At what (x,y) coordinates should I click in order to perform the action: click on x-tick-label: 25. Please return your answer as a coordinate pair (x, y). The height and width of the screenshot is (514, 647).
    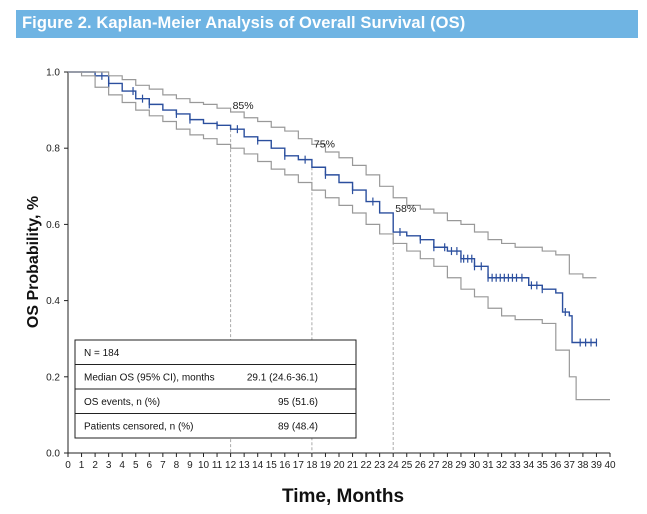
    Looking at the image, I should click on (407, 465).